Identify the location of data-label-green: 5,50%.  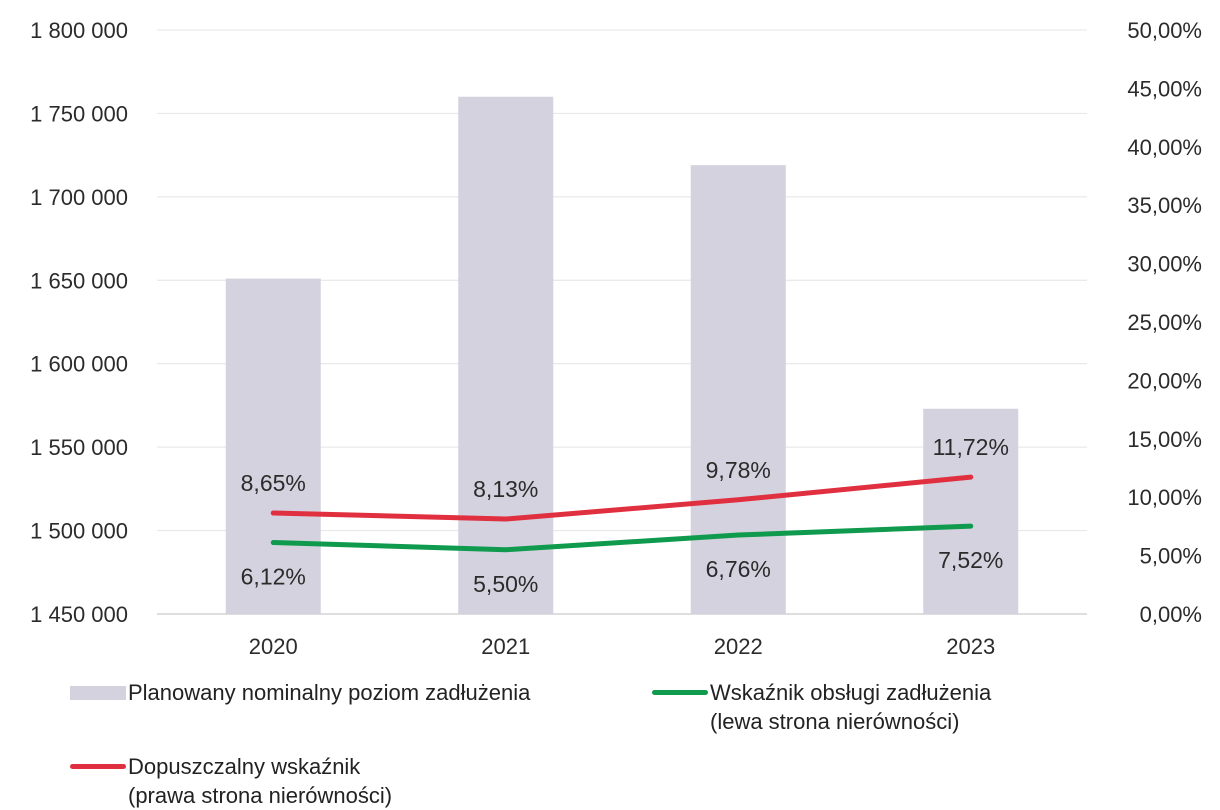
(505, 584).